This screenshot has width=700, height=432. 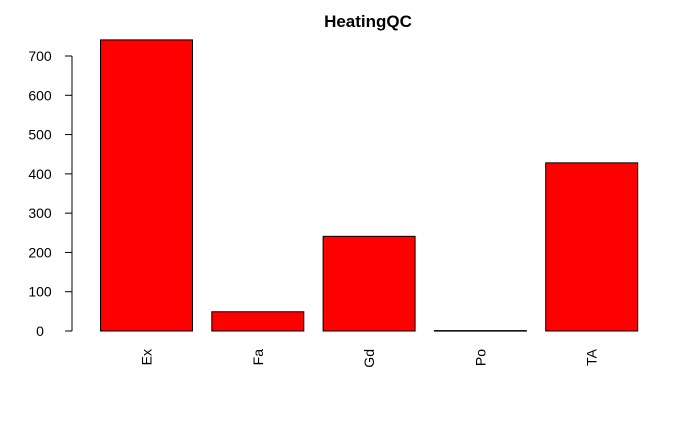 What do you see at coordinates (40, 213) in the screenshot?
I see `y-tick-label: 300` at bounding box center [40, 213].